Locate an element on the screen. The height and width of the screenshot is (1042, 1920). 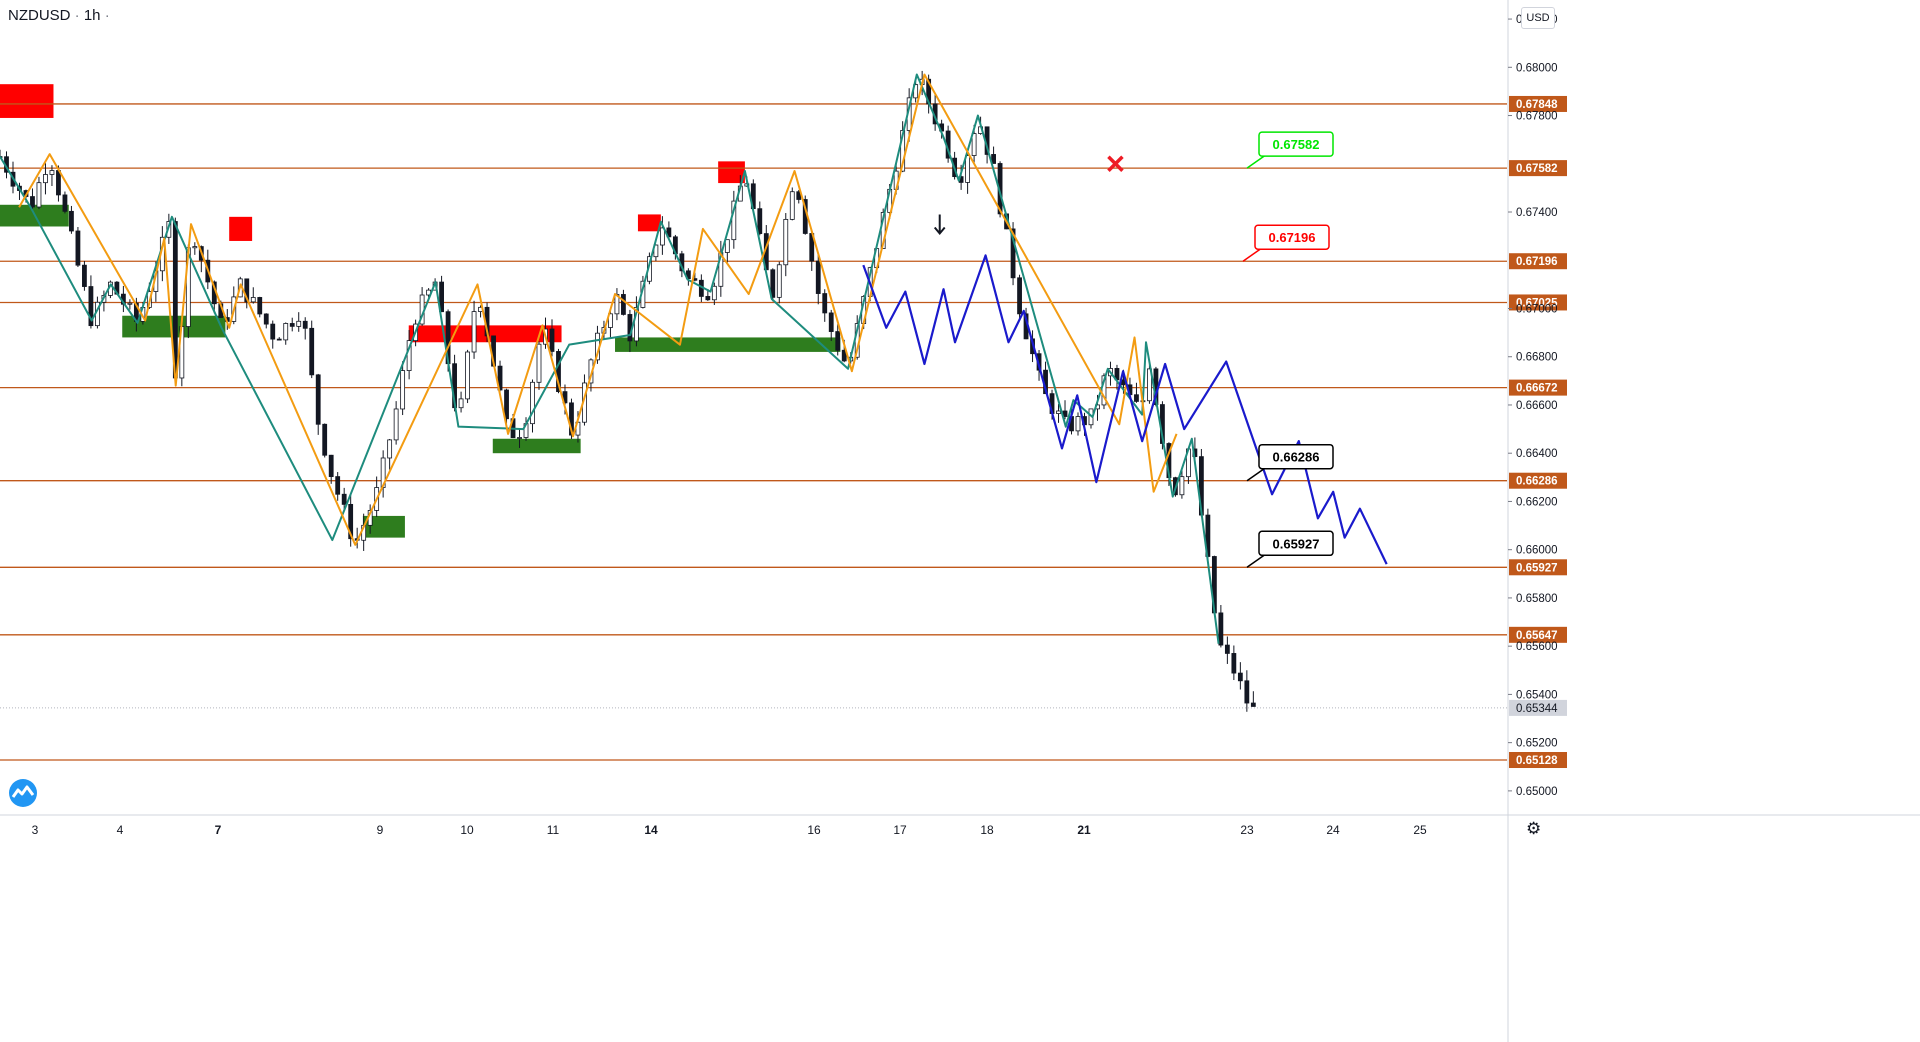
x-tick-label: 4 is located at coordinates (120, 830).